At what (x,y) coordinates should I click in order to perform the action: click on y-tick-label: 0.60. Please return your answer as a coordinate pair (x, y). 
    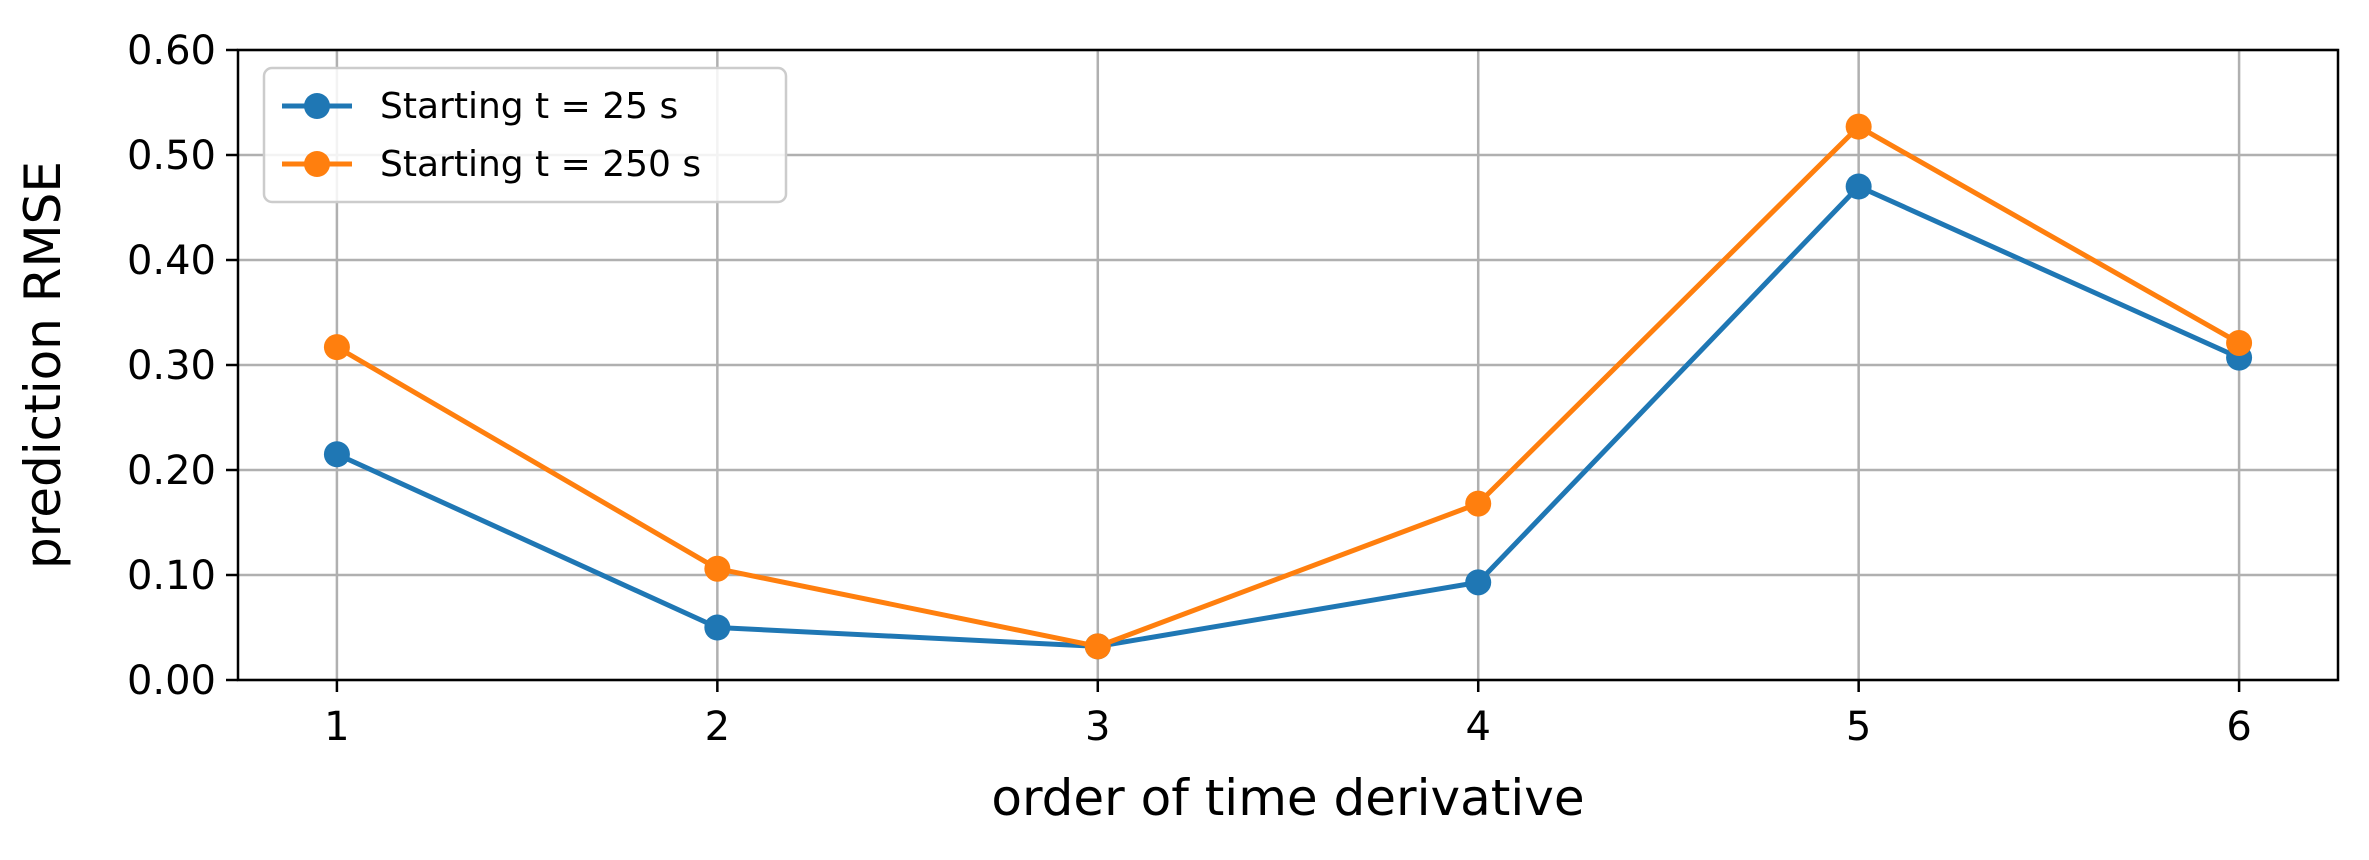
    Looking at the image, I should click on (171, 51).